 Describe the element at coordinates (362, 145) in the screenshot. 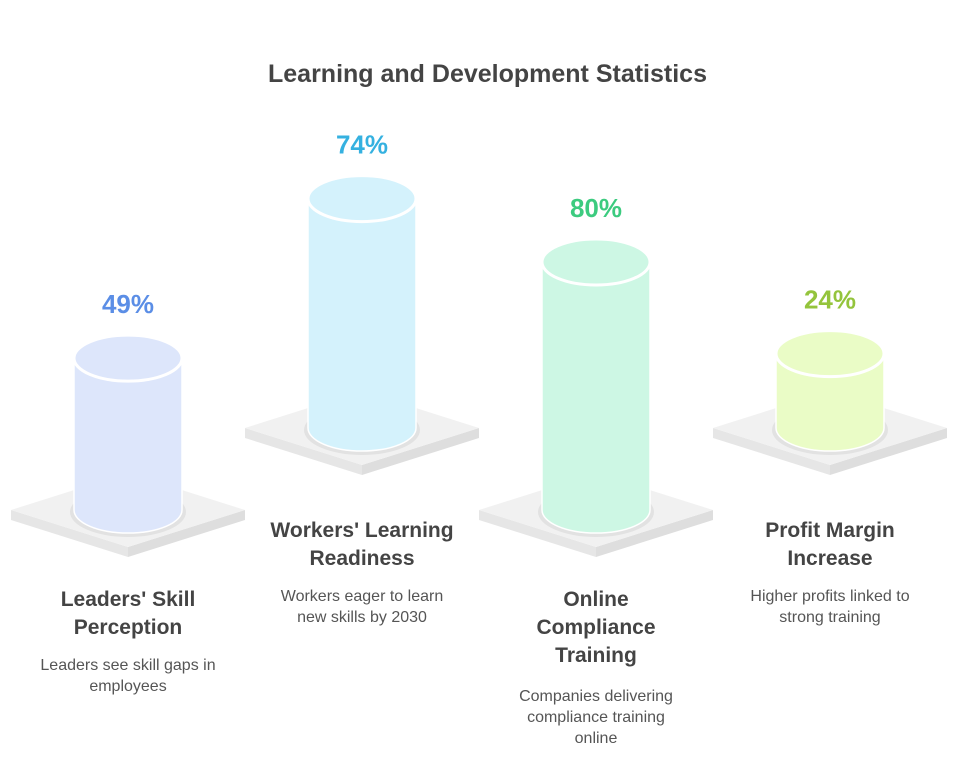

I see `data-label: 74%` at that location.